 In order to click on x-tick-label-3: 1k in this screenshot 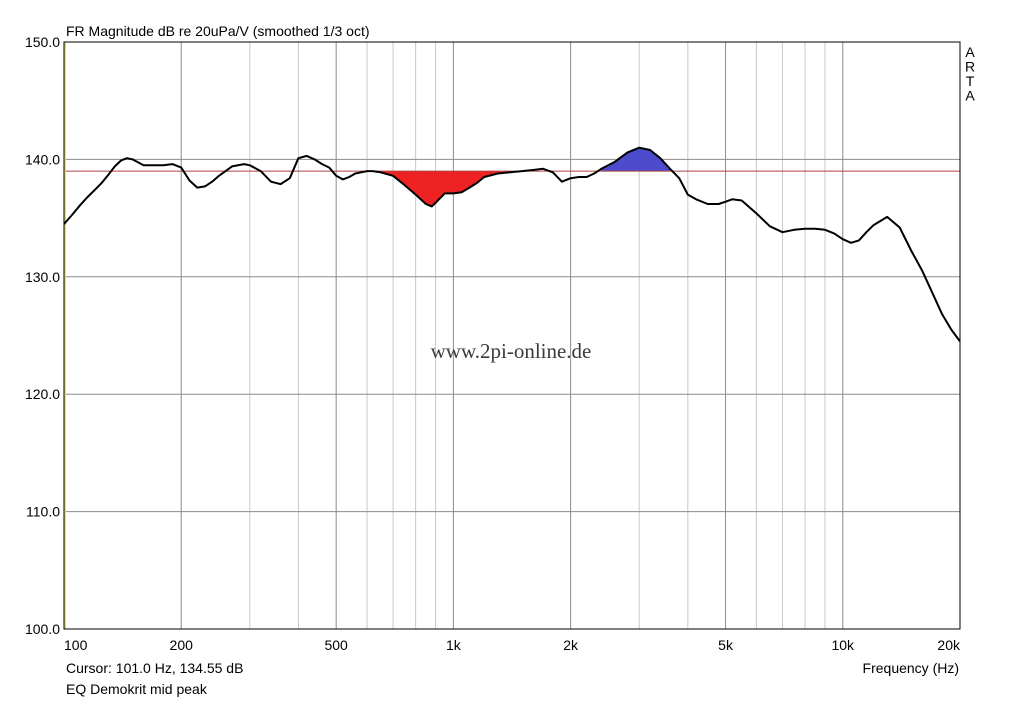, I will do `click(454, 645)`.